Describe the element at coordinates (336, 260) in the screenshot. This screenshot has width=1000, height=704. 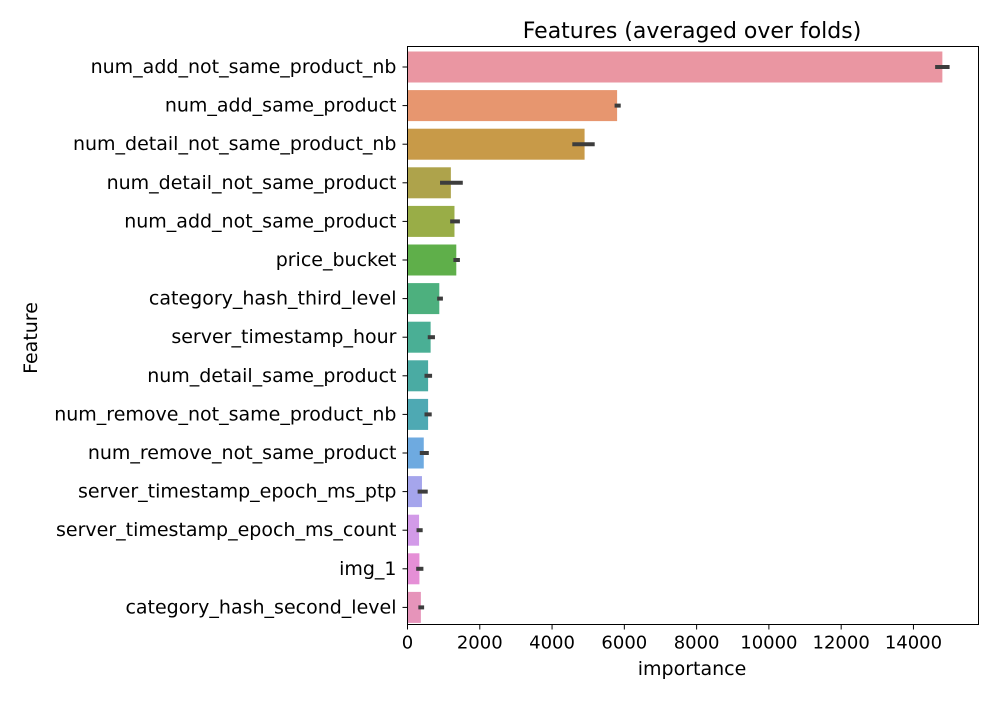
I see `y-tick-label: price_bucket` at that location.